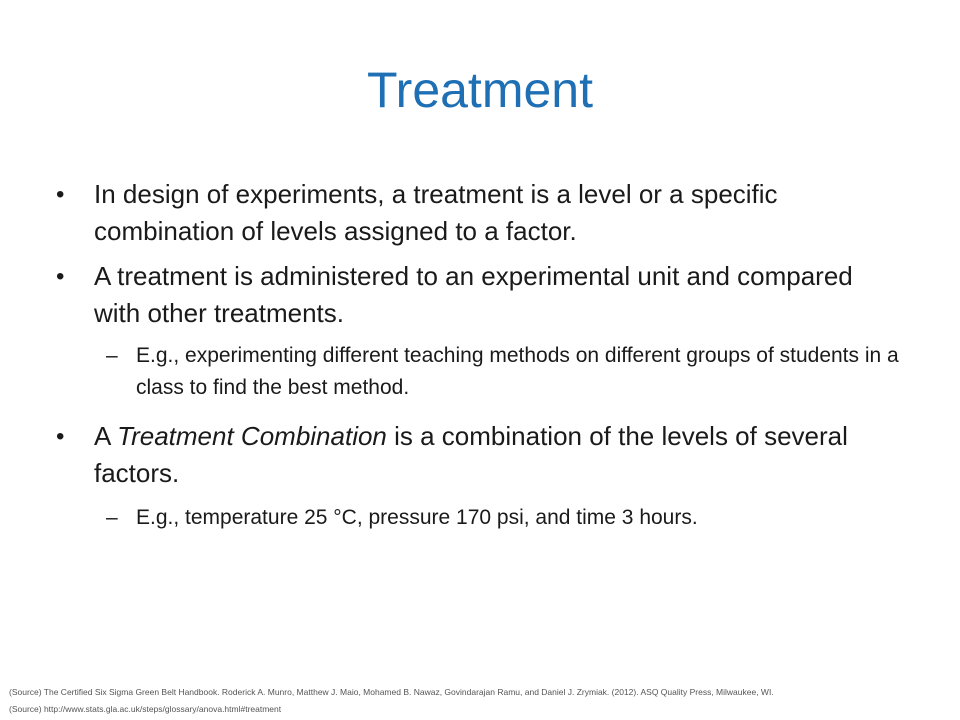 Image resolution: width=960 pixels, height=720 pixels. Describe the element at coordinates (106, 436) in the screenshot. I see `bullet-text-prefix: A` at that location.